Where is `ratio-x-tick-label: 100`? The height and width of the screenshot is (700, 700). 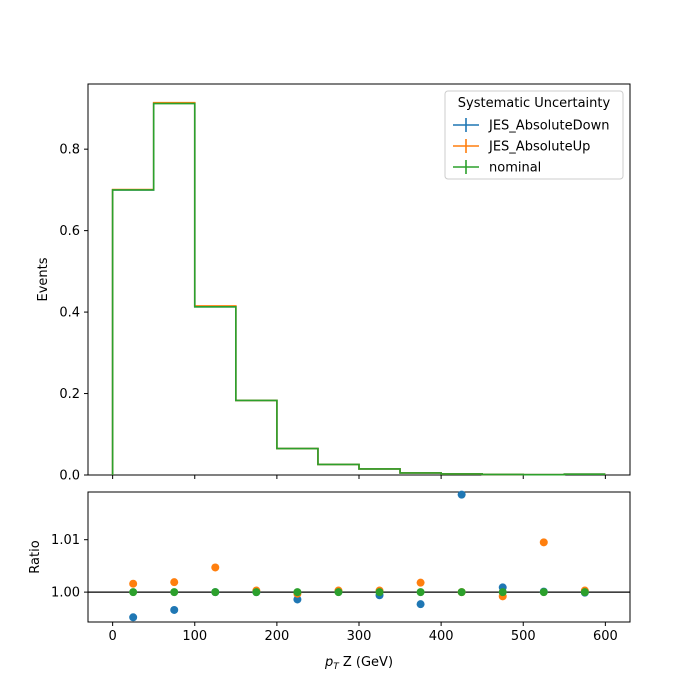
ratio-x-tick-label: 100 is located at coordinates (194, 636).